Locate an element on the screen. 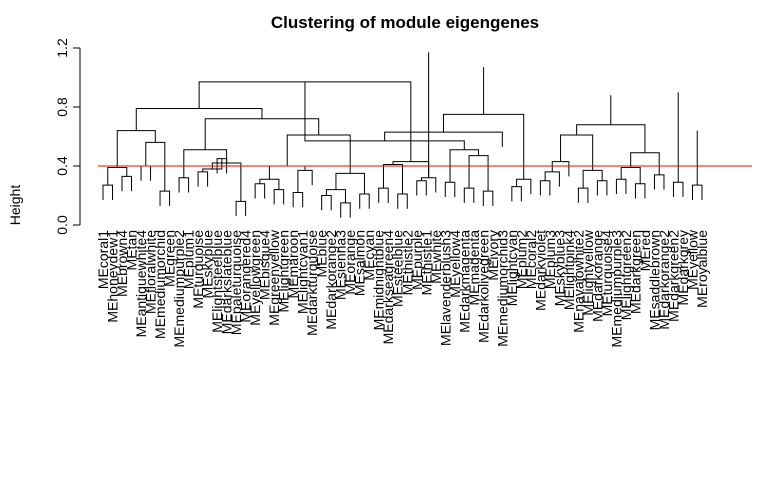 Image resolution: width=770 pixels, height=480 pixels. leaf-label: MEplum2 is located at coordinates (521, 259).